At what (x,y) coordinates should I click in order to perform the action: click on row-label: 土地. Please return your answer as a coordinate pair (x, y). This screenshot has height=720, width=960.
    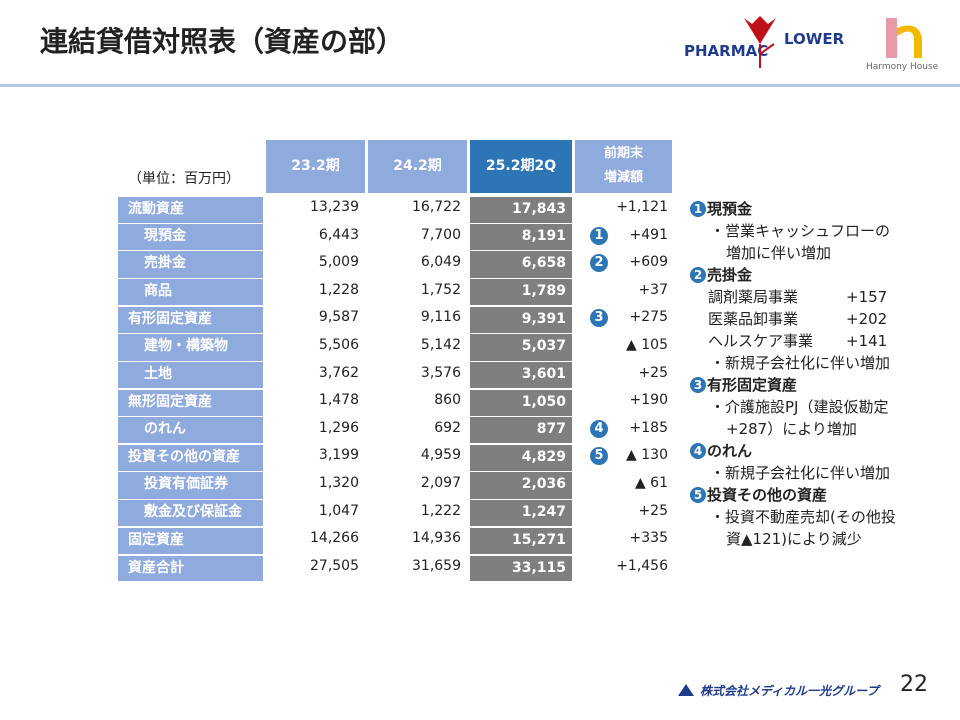
    Looking at the image, I should click on (190, 374).